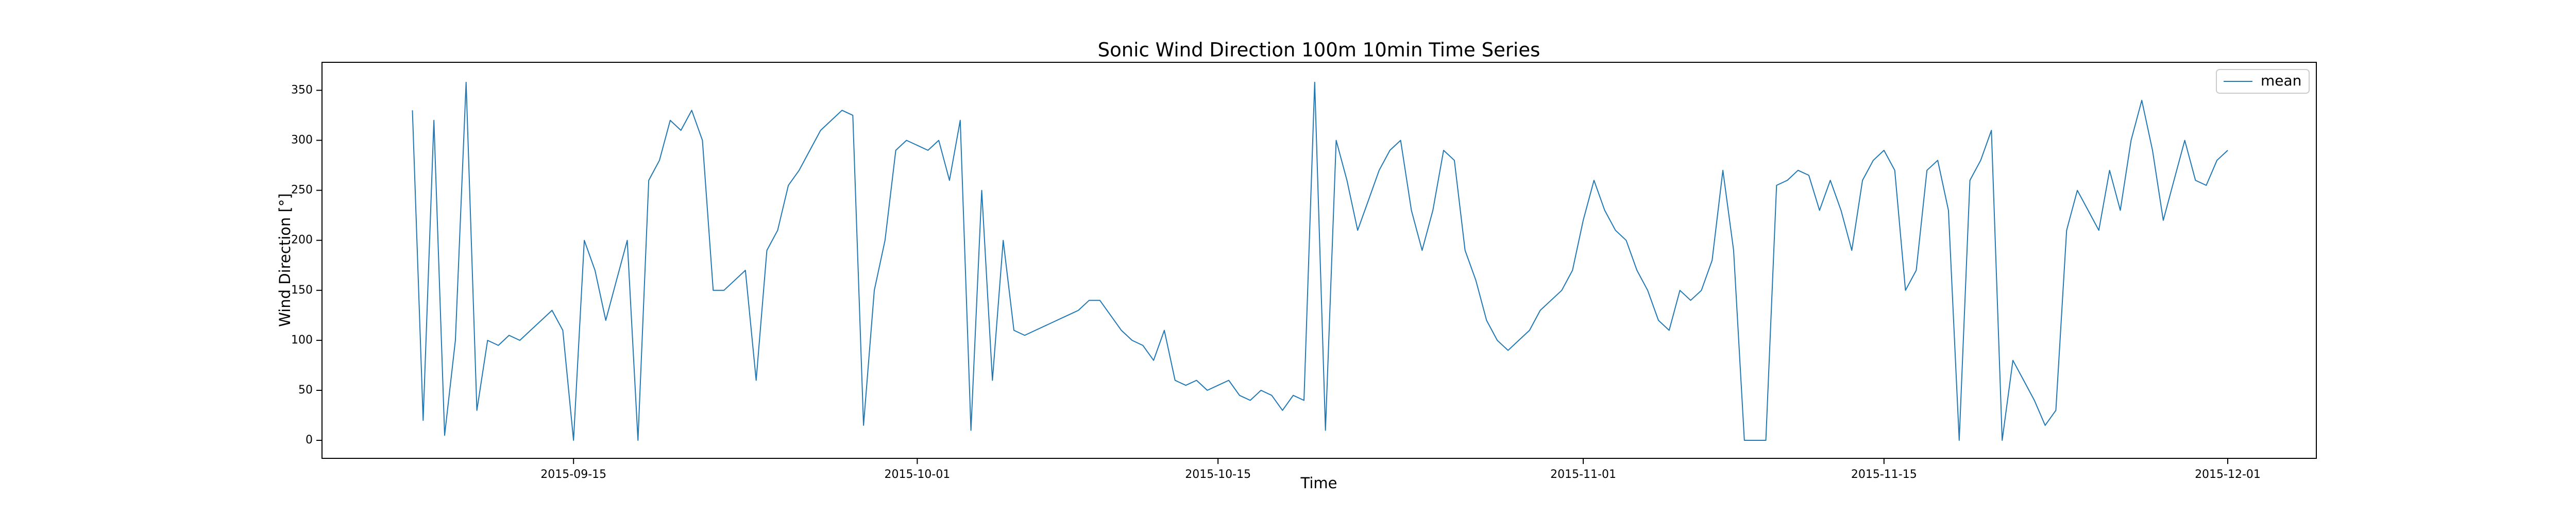 Image resolution: width=2576 pixels, height=515 pixels. Describe the element at coordinates (302, 340) in the screenshot. I see `y-tick-label: 100` at that location.